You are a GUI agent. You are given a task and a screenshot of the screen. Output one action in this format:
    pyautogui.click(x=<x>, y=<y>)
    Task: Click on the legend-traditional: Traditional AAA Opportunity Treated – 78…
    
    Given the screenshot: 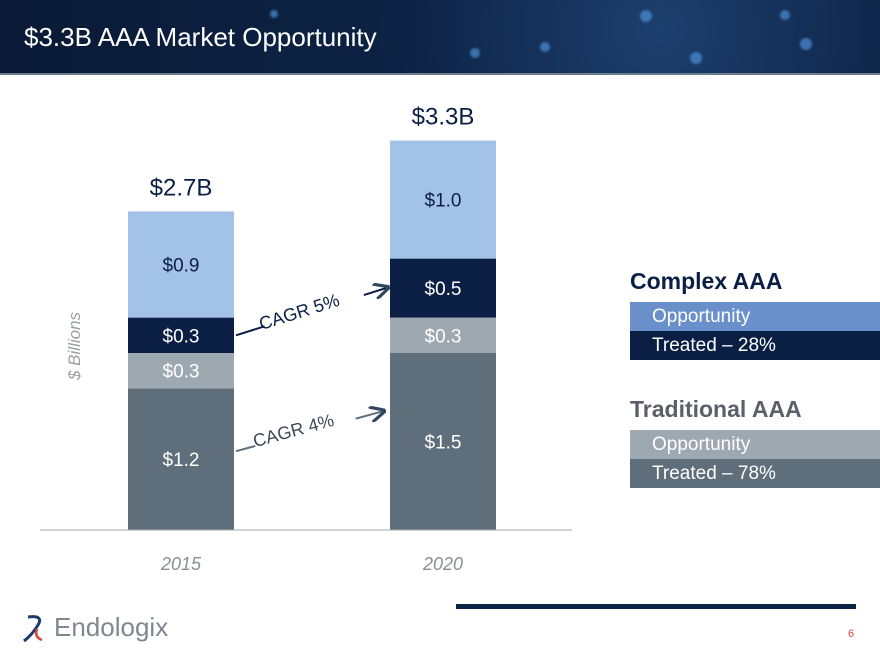 What is the action you would take?
    pyautogui.click(x=755, y=442)
    